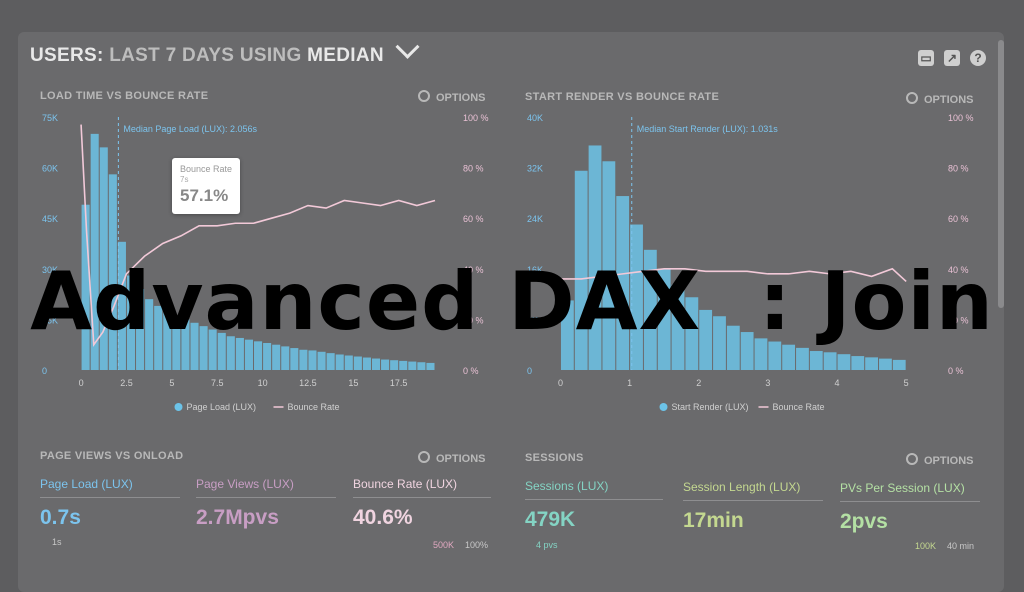 Image resolution: width=1024 pixels, height=592 pixels. What do you see at coordinates (67, 55) in the screenshot?
I see `title-prefix: USERS:` at bounding box center [67, 55].